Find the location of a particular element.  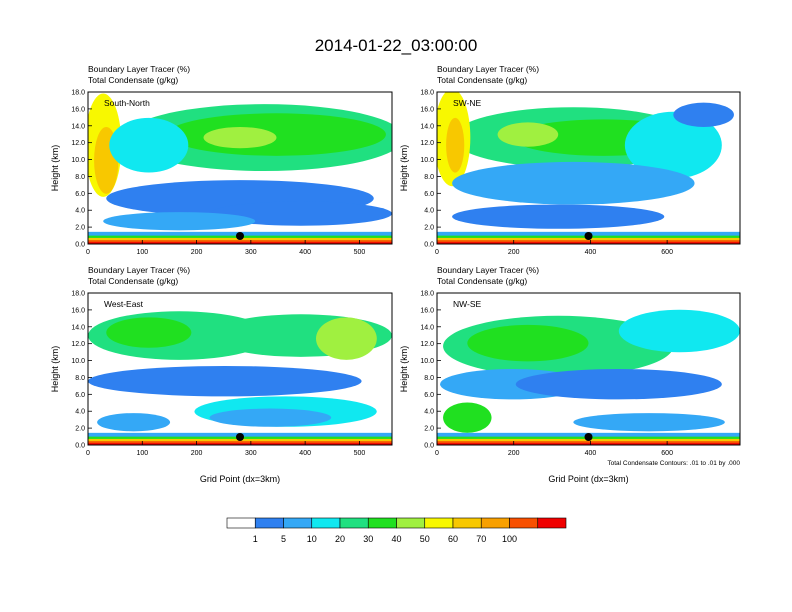

y-tick-label: 2.0 is located at coordinates (429, 228).